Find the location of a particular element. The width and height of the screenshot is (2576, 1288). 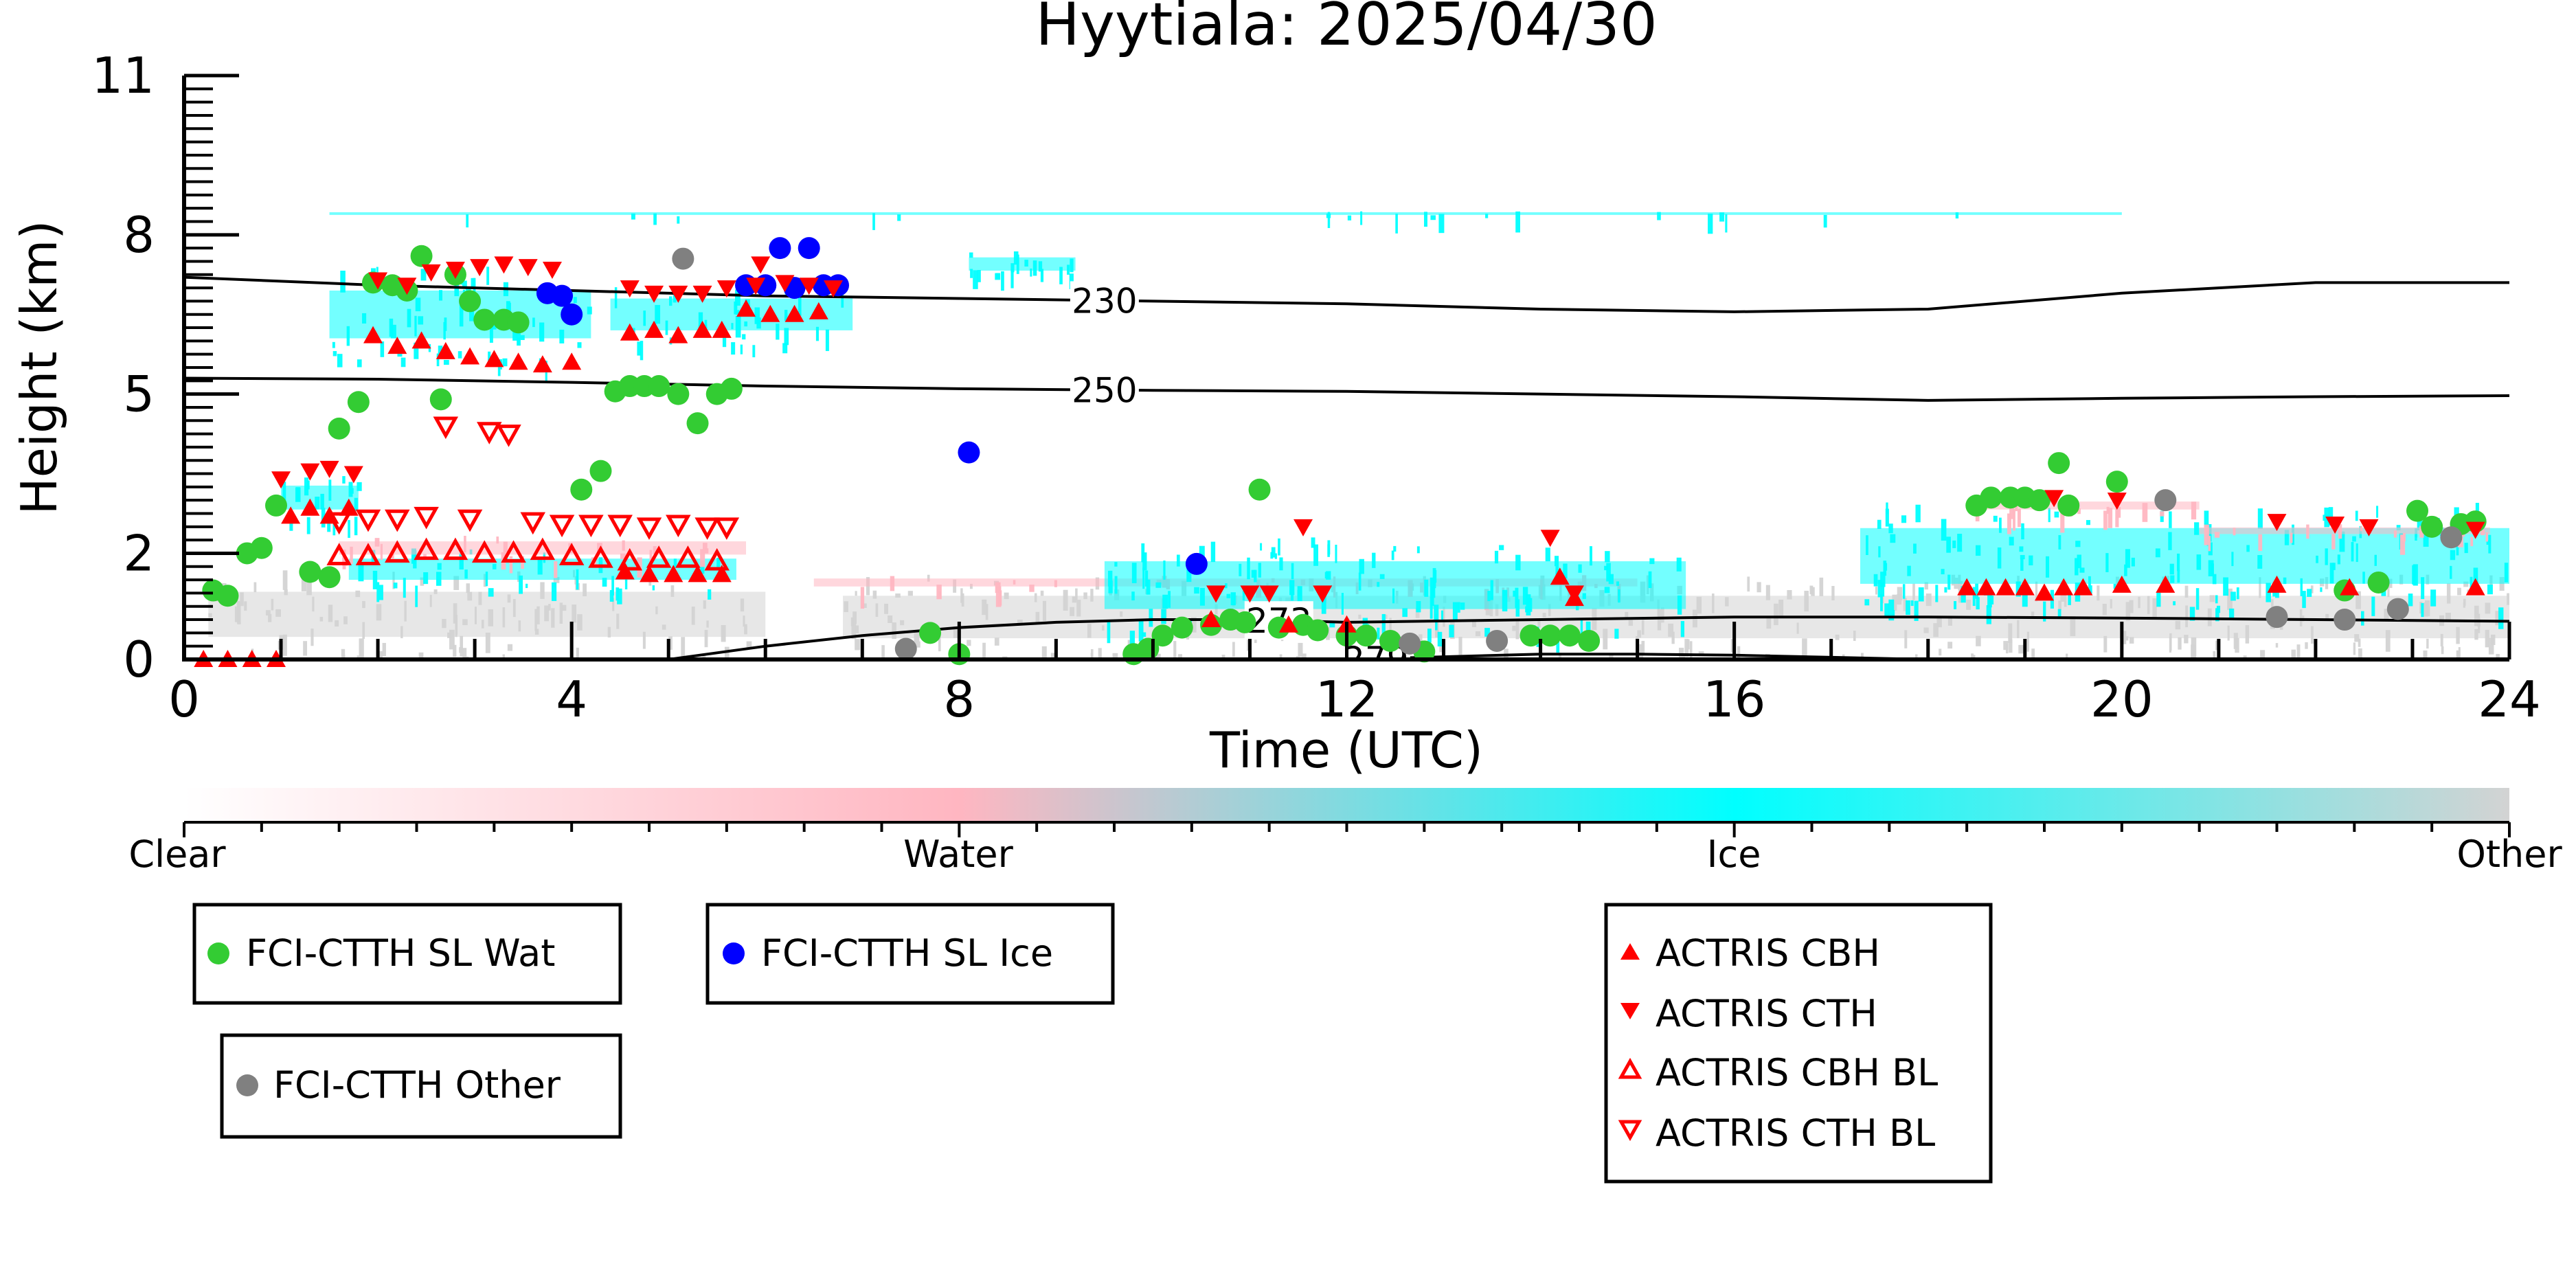

y-tick-label: 5 is located at coordinates (139, 394).